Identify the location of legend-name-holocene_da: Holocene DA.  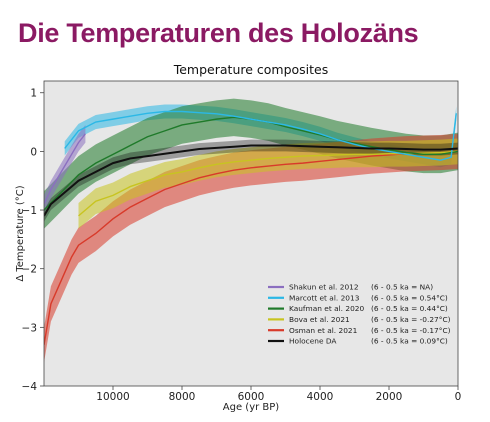
(312, 341).